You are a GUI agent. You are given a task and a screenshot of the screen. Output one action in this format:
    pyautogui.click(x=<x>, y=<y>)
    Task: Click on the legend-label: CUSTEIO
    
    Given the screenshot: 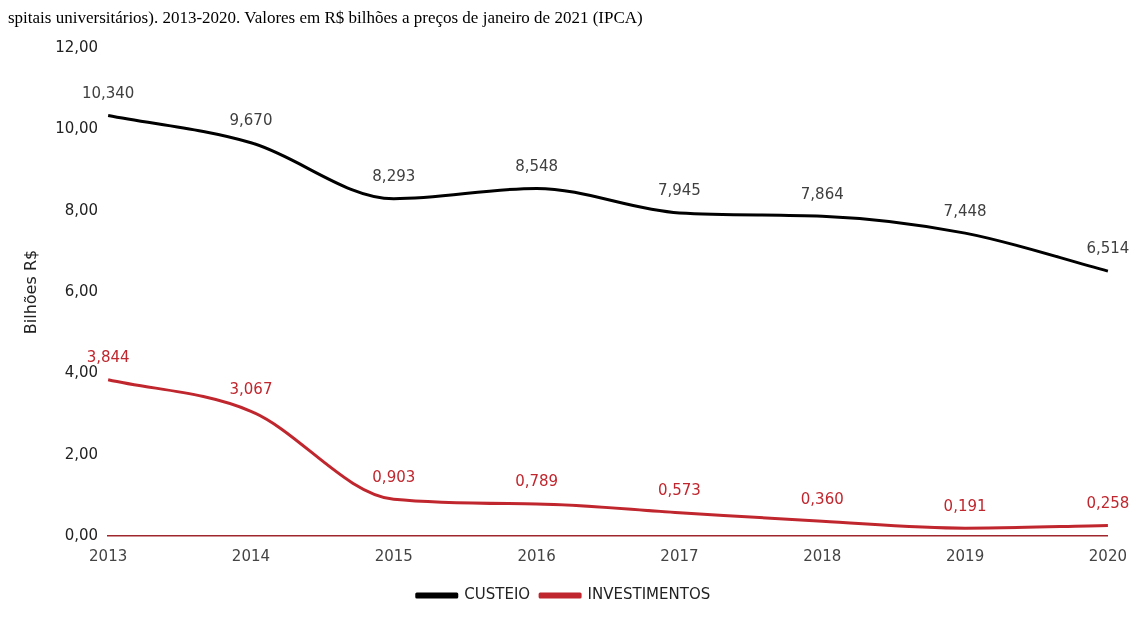 What is the action you would take?
    pyautogui.click(x=497, y=594)
    